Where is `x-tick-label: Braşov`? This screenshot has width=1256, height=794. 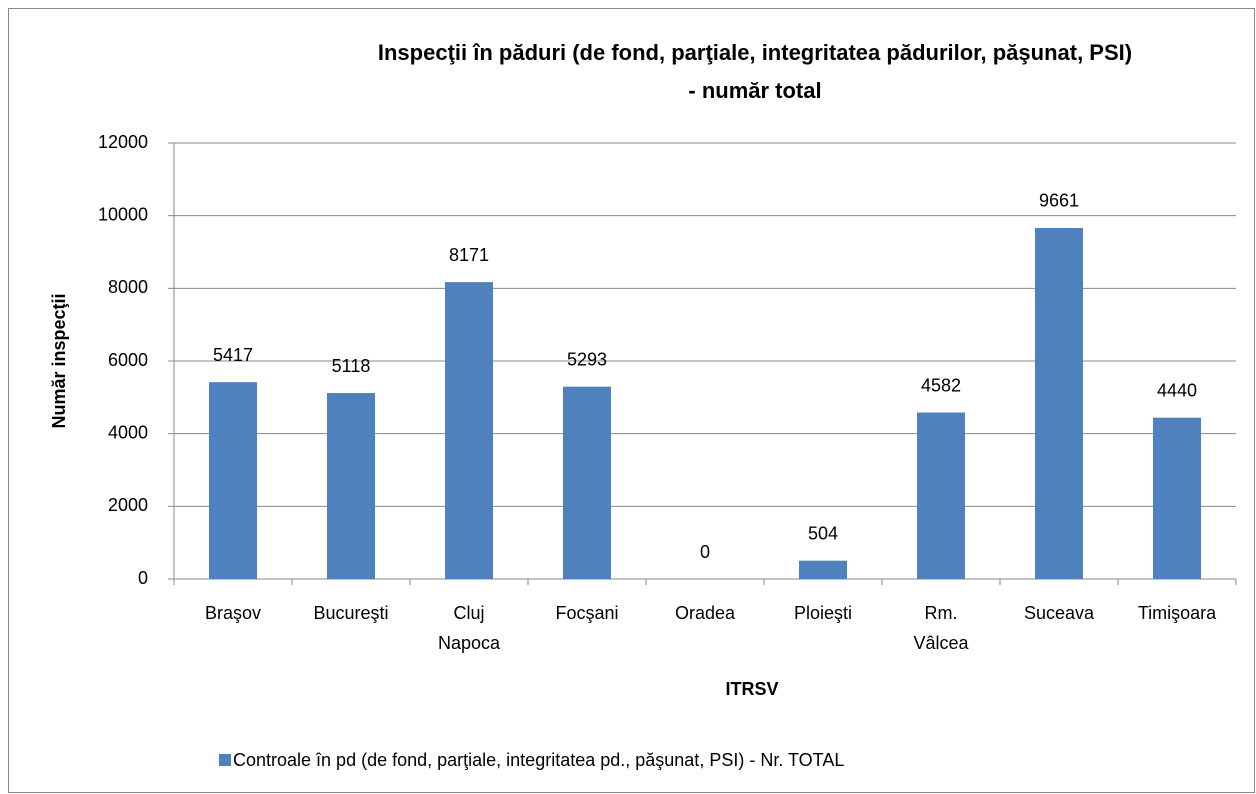 x-tick-label: Braşov is located at coordinates (233, 613).